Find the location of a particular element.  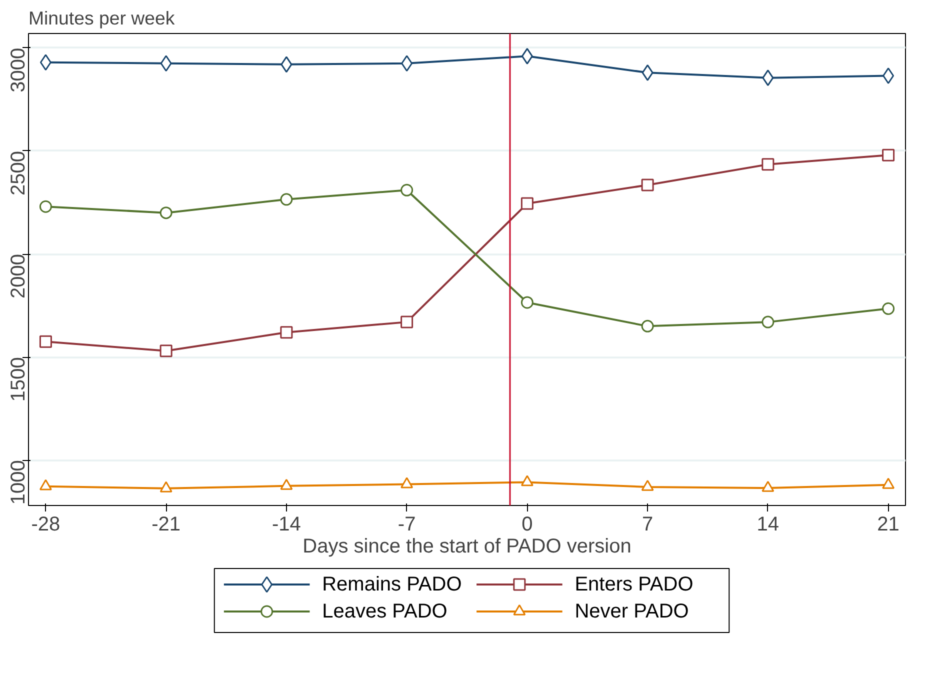

y-tick-label: 3000 is located at coordinates (19, 70).